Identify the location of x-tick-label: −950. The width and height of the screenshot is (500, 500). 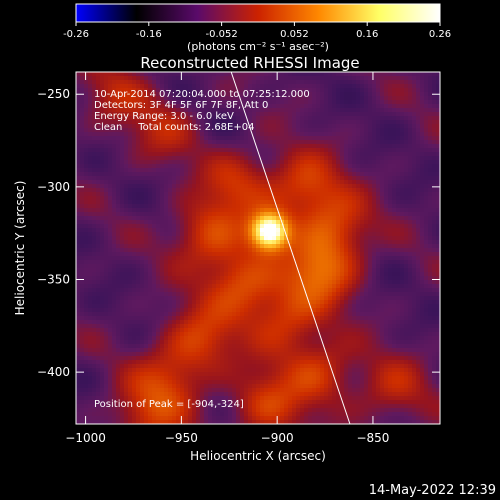
(181, 438).